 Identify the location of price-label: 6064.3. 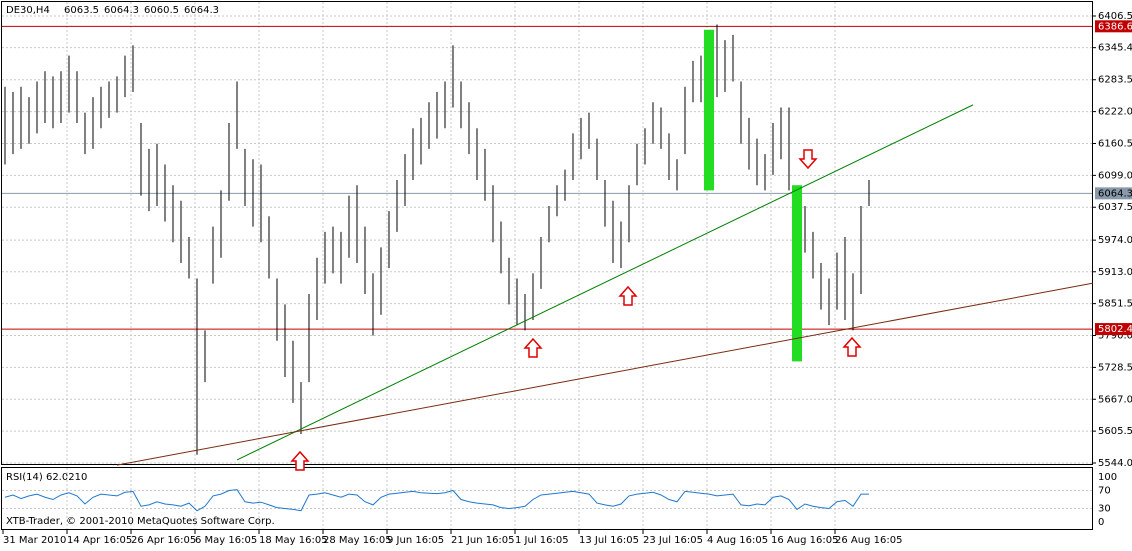
(1115, 193).